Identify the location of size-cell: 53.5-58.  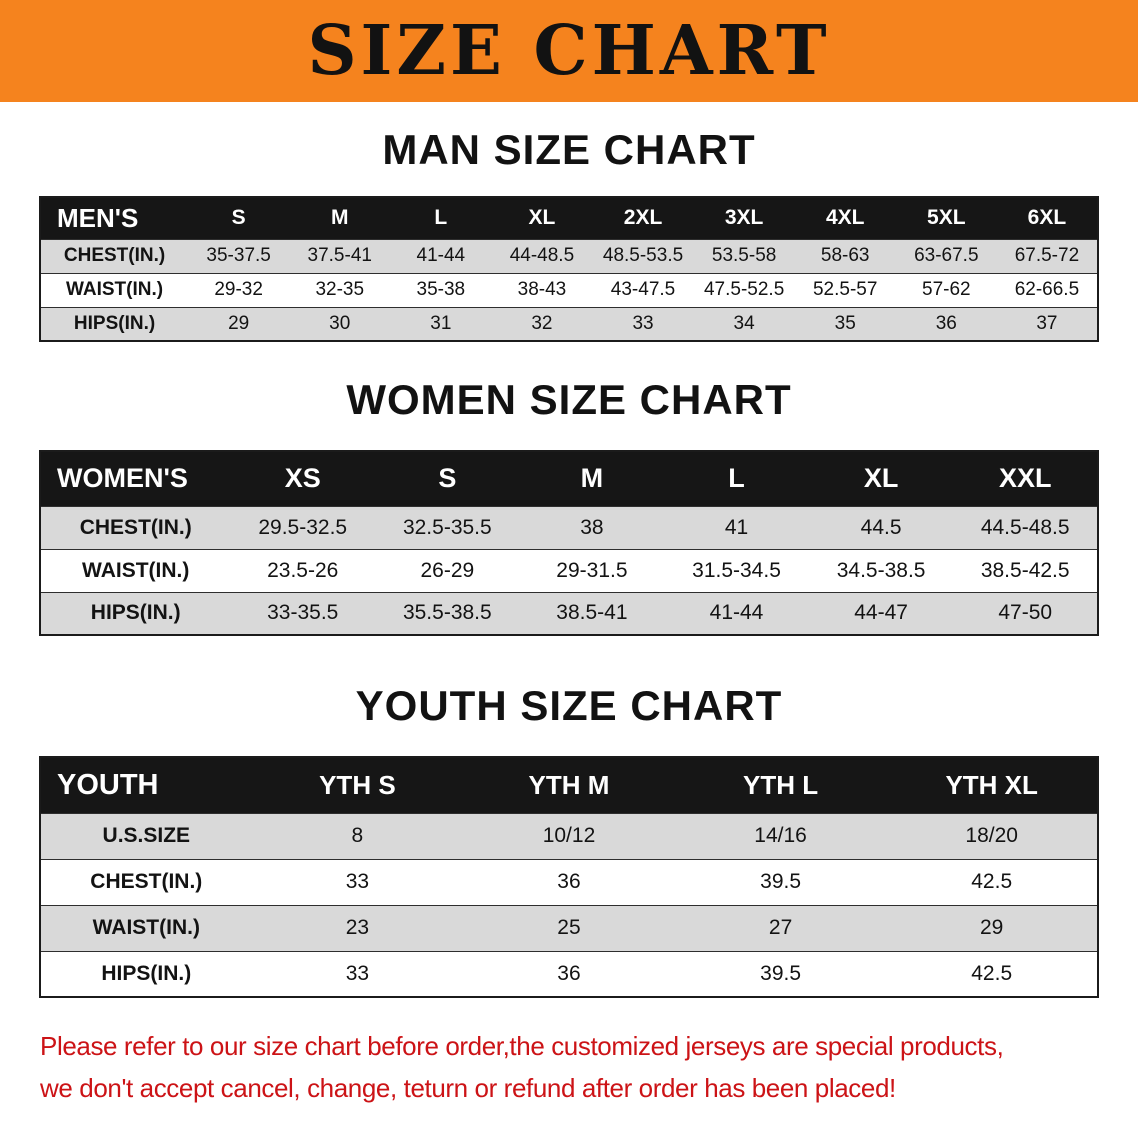
(744, 255).